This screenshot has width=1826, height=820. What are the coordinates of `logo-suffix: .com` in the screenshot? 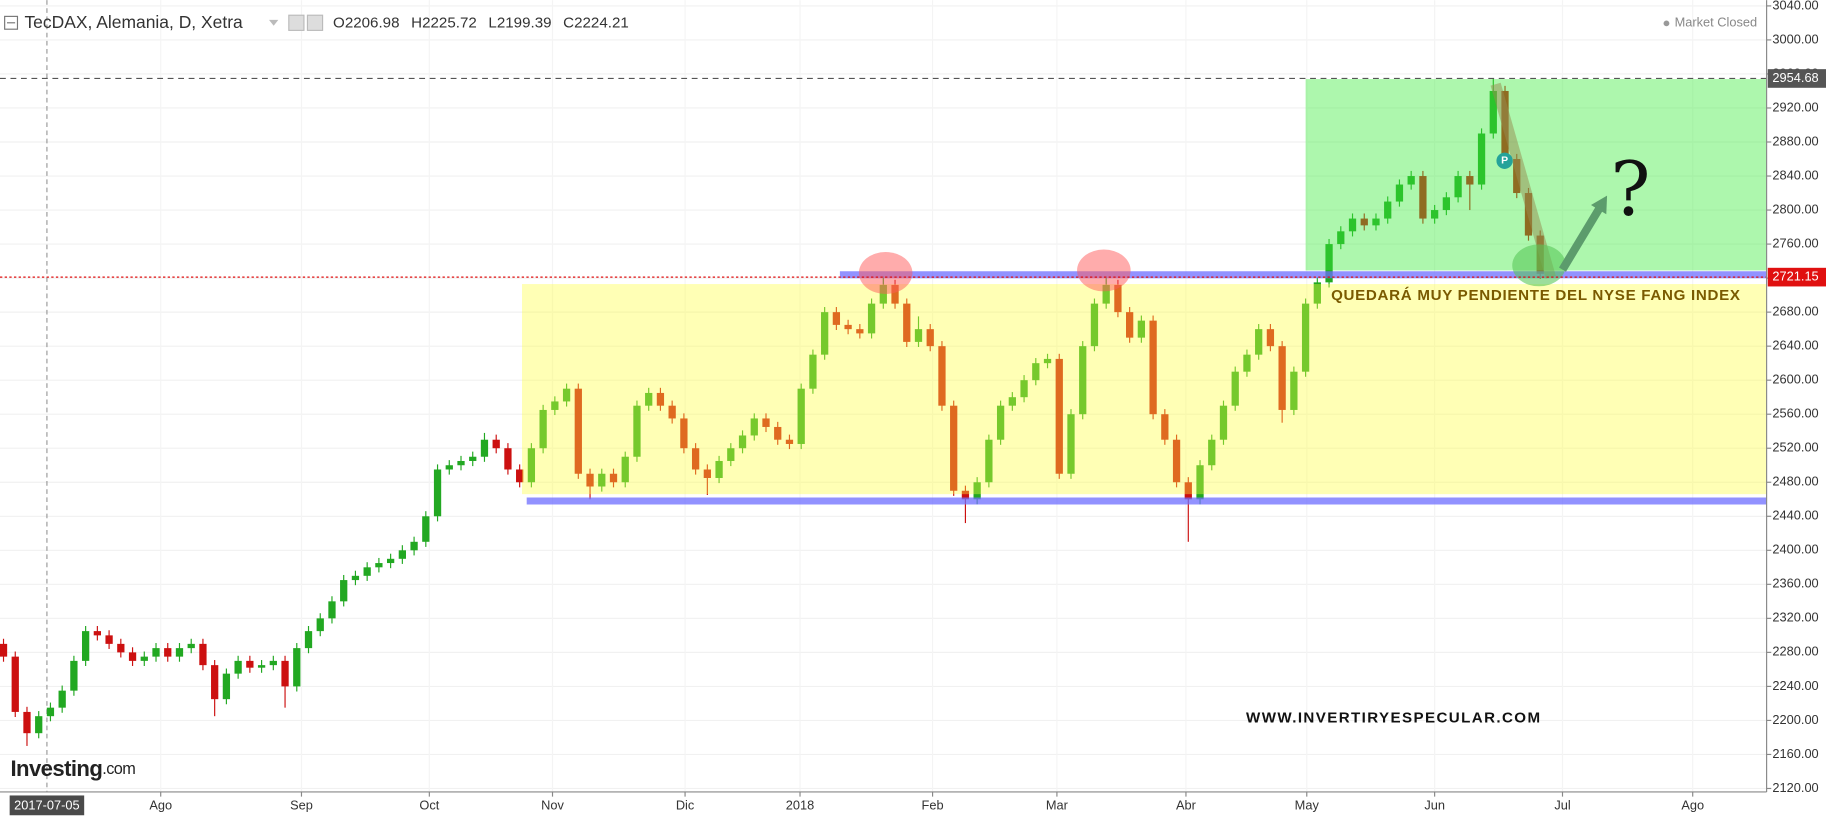 It's located at (118, 769).